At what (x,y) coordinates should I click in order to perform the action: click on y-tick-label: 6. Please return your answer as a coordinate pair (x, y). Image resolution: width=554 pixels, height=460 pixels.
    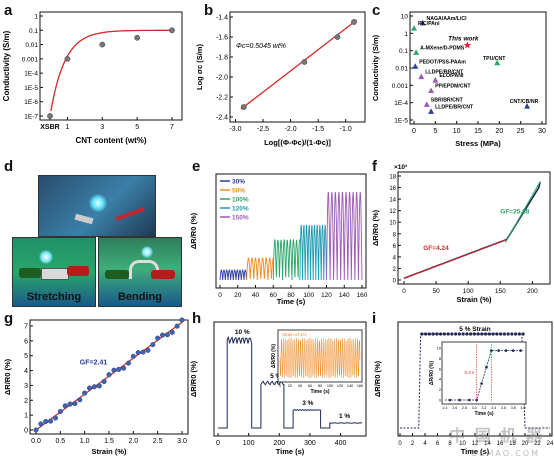
    Looking at the image, I should click on (26, 341).